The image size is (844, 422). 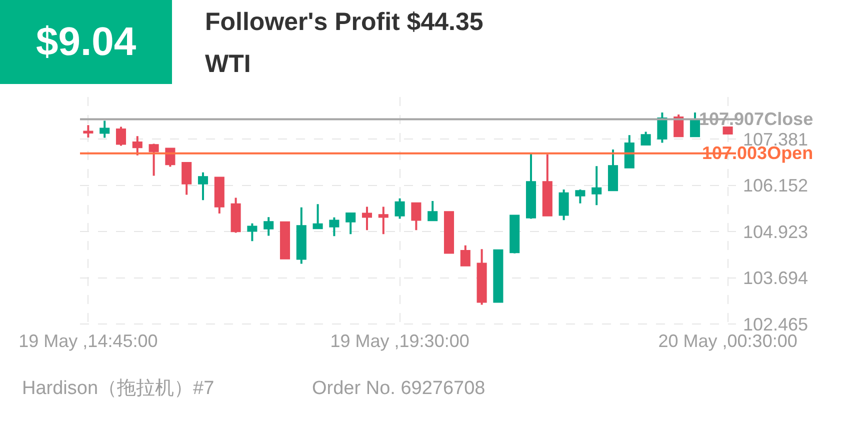 I want to click on chart-subtitle: WTI, so click(x=228, y=64).